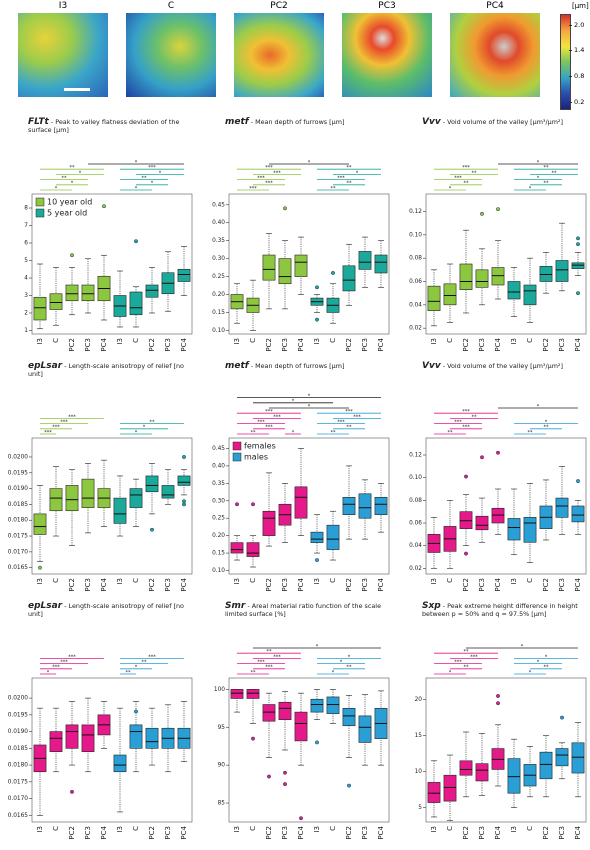  Describe the element at coordinates (579, 50) in the screenshot. I see `colorbar-tick-label: 1.4` at that location.